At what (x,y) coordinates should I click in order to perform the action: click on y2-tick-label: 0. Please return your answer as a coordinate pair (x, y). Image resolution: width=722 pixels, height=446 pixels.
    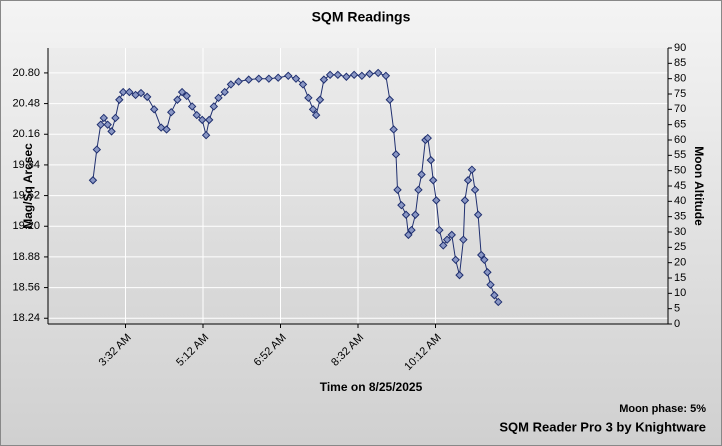
    Looking at the image, I should click on (677, 324).